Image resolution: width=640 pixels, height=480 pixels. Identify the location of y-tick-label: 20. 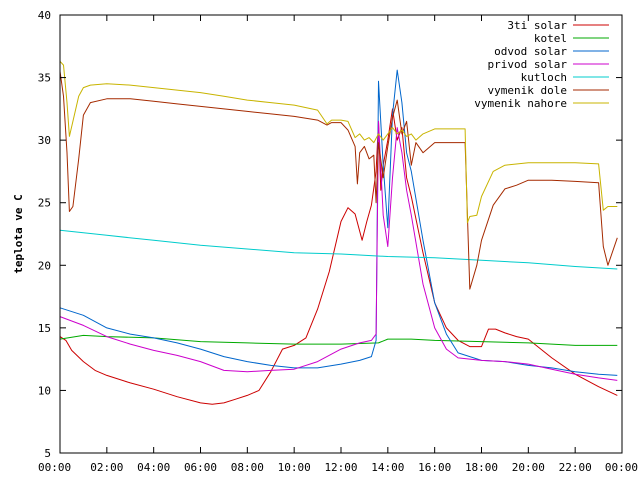
(44, 265).